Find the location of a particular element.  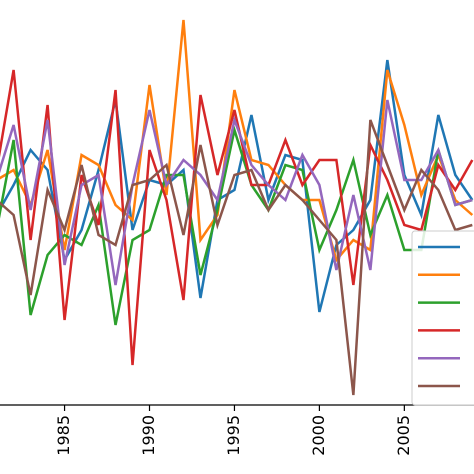

legend is located at coordinates (442, 318).